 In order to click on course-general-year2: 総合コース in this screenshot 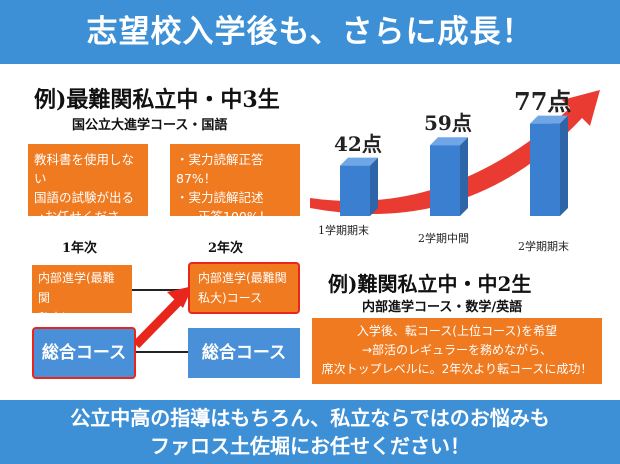, I will do `click(244, 353)`.